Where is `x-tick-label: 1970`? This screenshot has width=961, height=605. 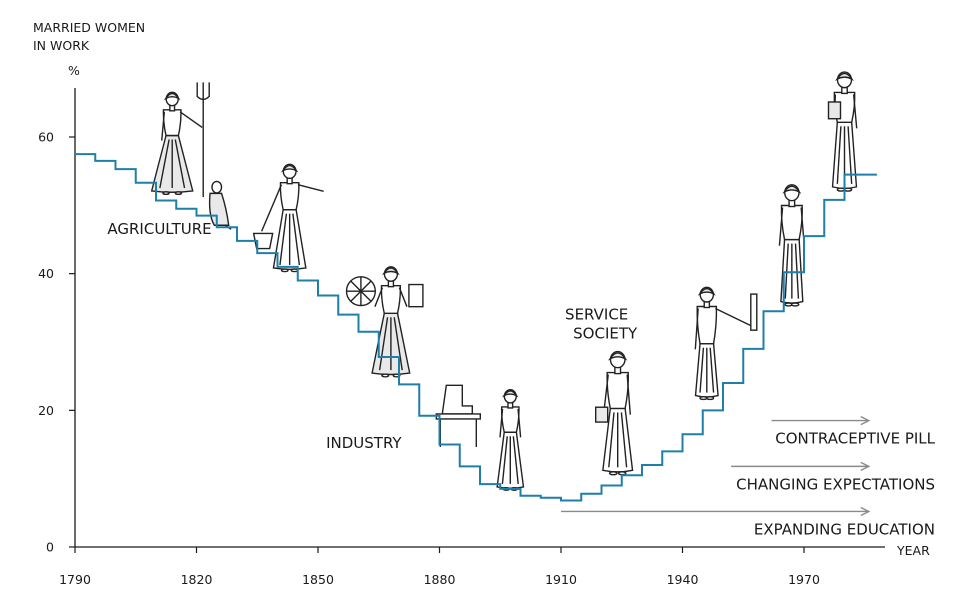 x-tick-label: 1970 is located at coordinates (804, 579).